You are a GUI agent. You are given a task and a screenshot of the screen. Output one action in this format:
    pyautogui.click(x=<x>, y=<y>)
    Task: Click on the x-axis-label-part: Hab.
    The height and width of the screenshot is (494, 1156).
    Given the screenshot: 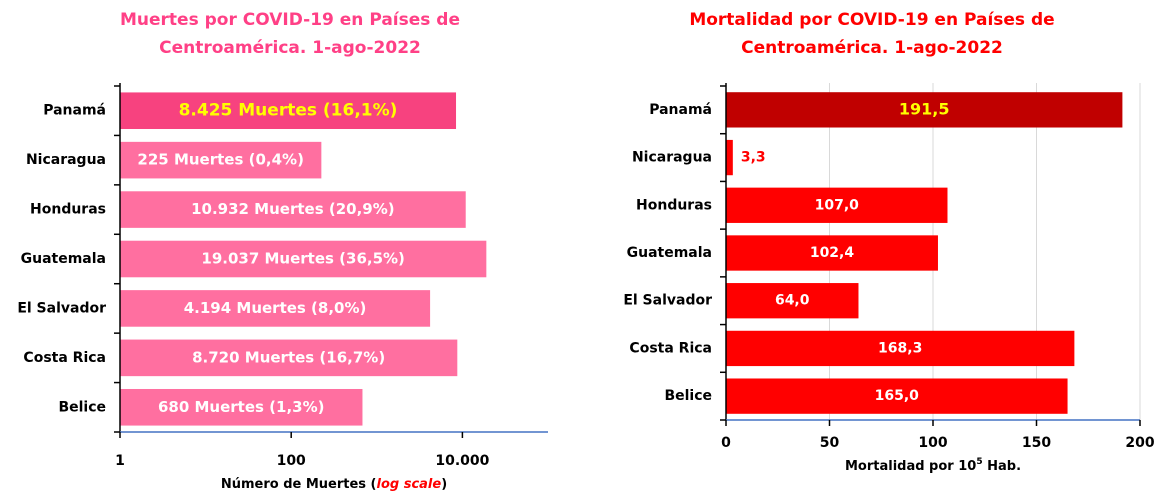 What is the action you would take?
    pyautogui.click(x=1002, y=466)
    